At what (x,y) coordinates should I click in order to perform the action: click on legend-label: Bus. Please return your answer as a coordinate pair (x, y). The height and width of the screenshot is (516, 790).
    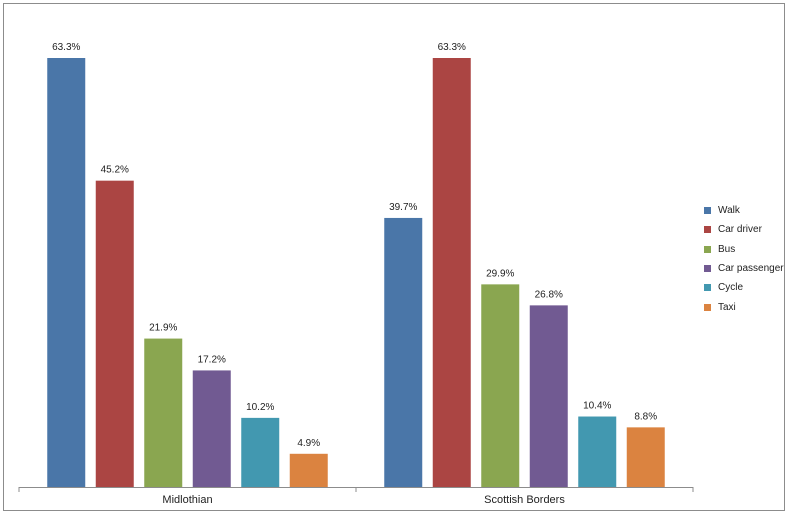
    Looking at the image, I should click on (727, 249).